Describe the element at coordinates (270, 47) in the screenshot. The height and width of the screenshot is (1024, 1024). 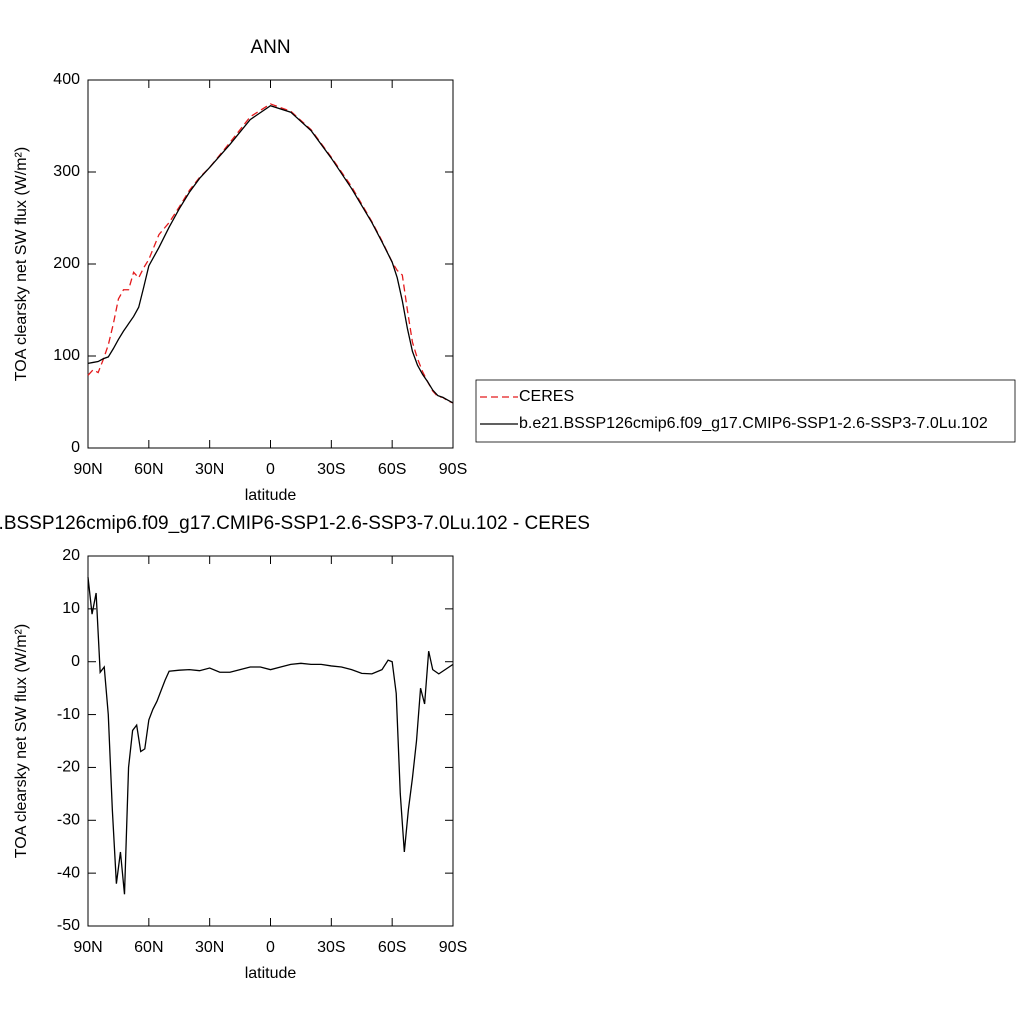
I see `chart-title: ANN` at that location.